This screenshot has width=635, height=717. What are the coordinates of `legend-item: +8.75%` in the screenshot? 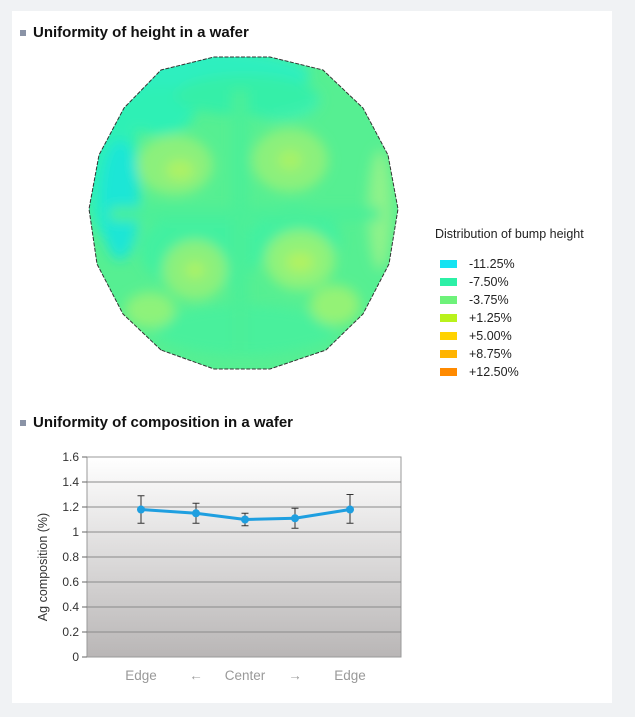 It's located at (512, 354).